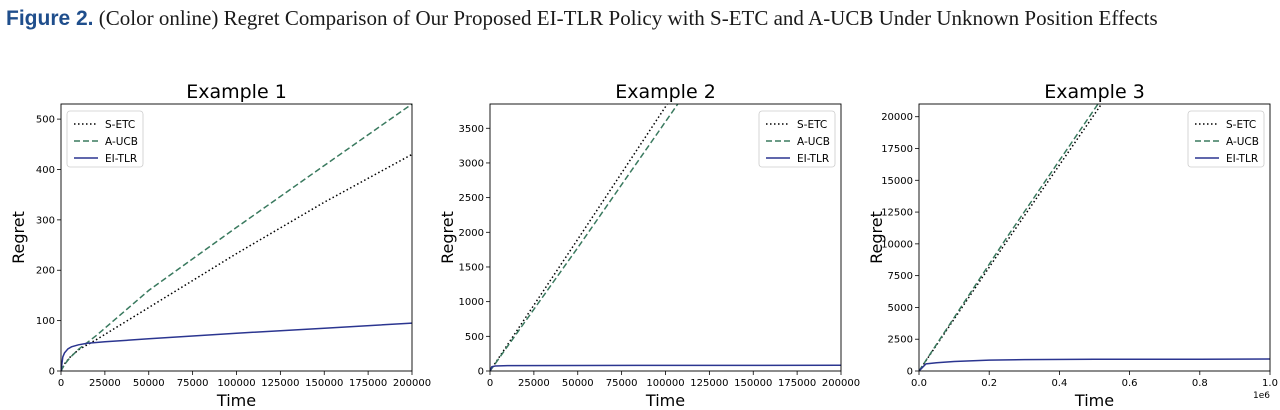  What do you see at coordinates (471, 233) in the screenshot?
I see `y-tick-label: 2000` at bounding box center [471, 233].